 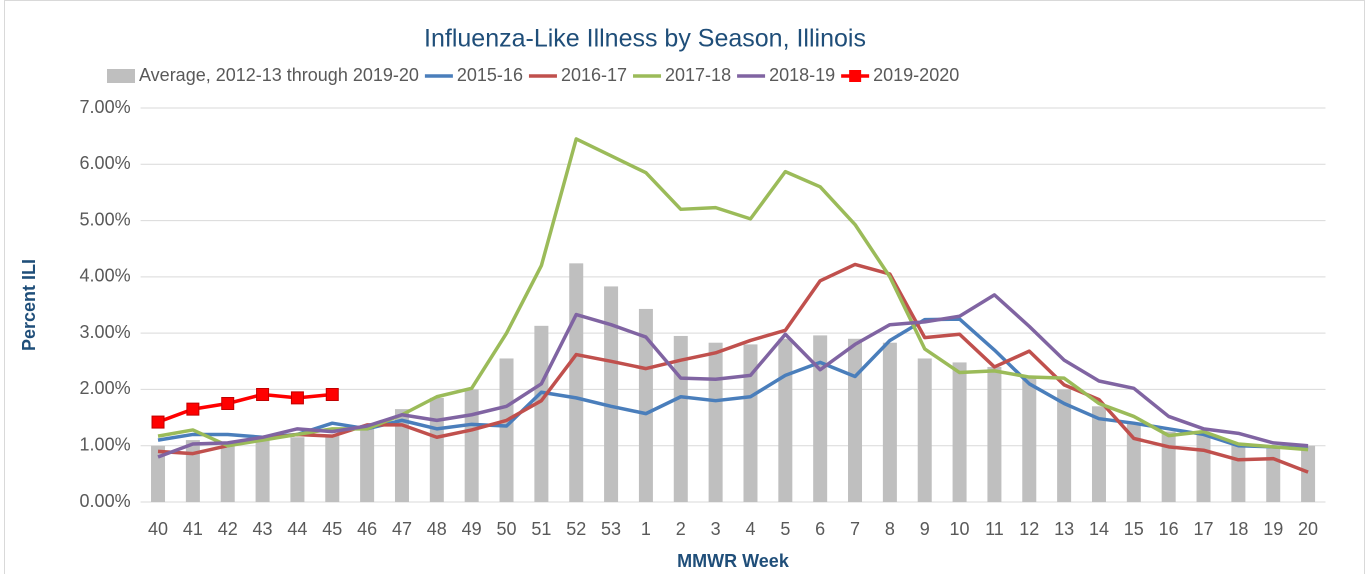 I want to click on x-tick-label: 5, so click(x=785, y=529).